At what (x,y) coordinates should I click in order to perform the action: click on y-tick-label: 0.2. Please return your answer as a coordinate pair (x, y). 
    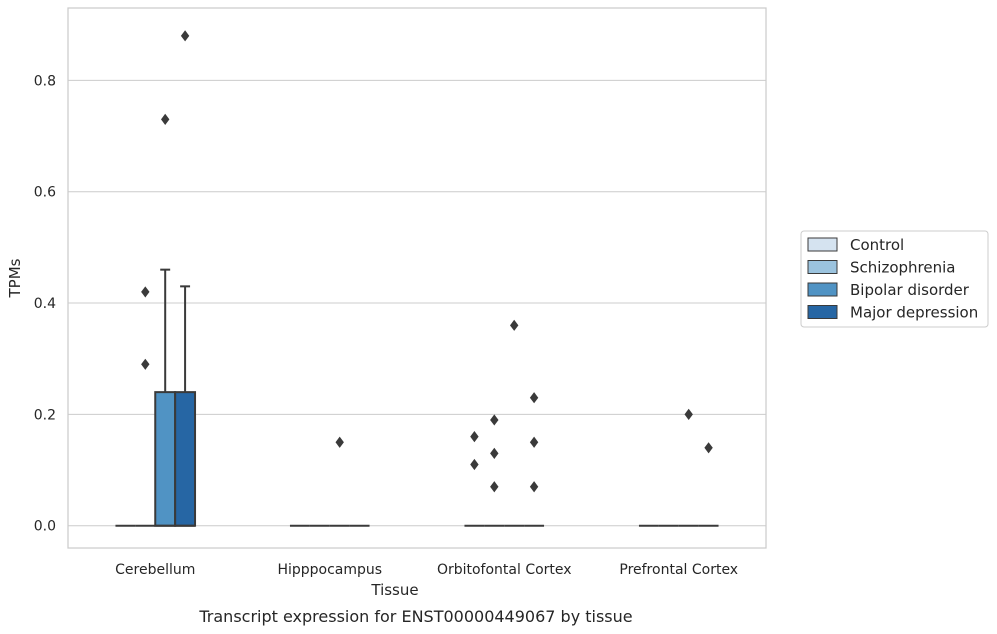
    Looking at the image, I should click on (45, 415).